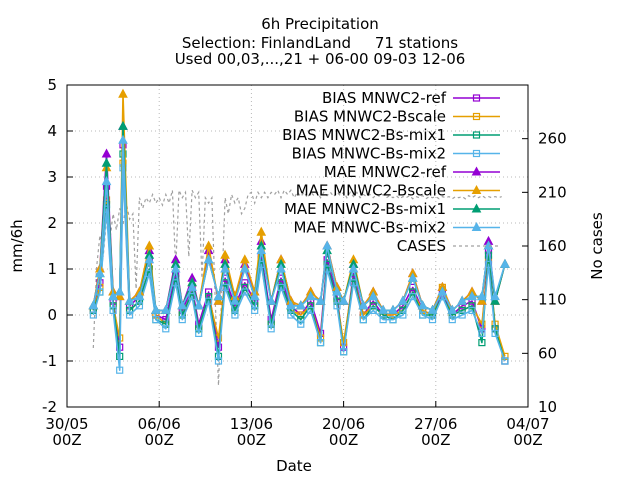 This screenshot has height=485, width=640. What do you see at coordinates (159, 424) in the screenshot?
I see `x-tick-label: 06/06` at bounding box center [159, 424].